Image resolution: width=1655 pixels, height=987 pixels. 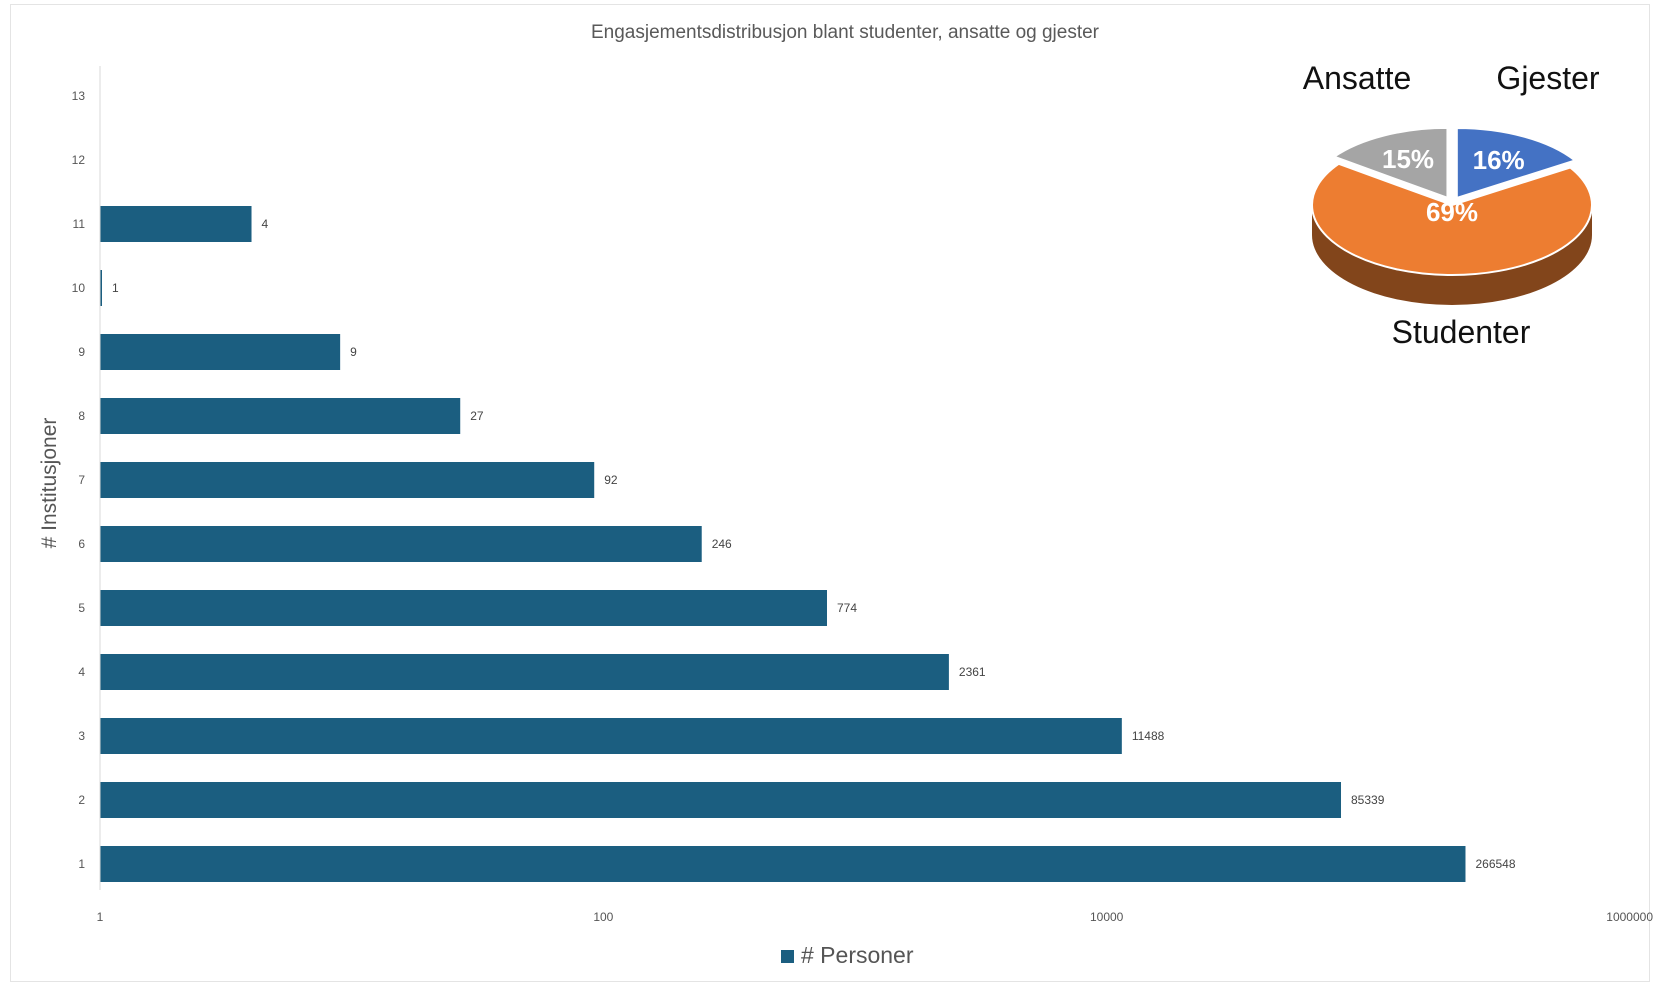 What do you see at coordinates (722, 544) in the screenshot?
I see `data-label: 246` at bounding box center [722, 544].